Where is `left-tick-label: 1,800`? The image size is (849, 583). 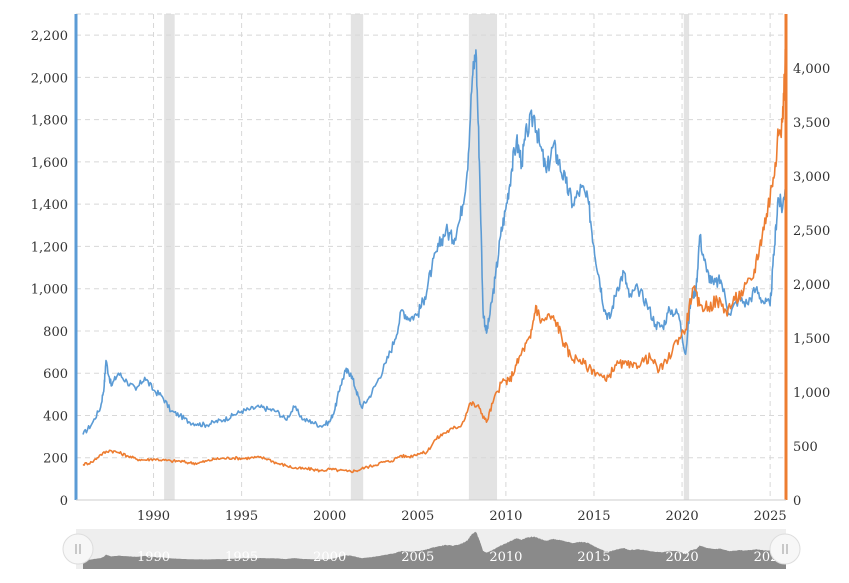
left-tick-label: 1,800 is located at coordinates (49, 121).